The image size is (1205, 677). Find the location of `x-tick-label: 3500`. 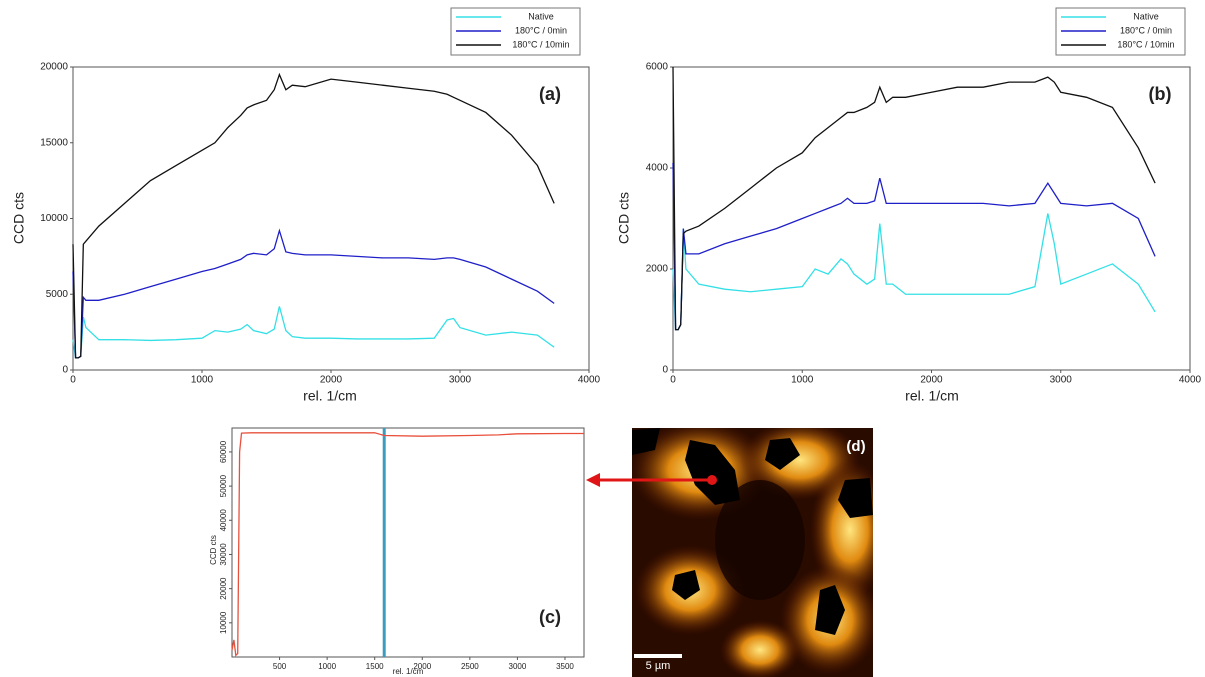

x-tick-label: 3500 is located at coordinates (565, 666).